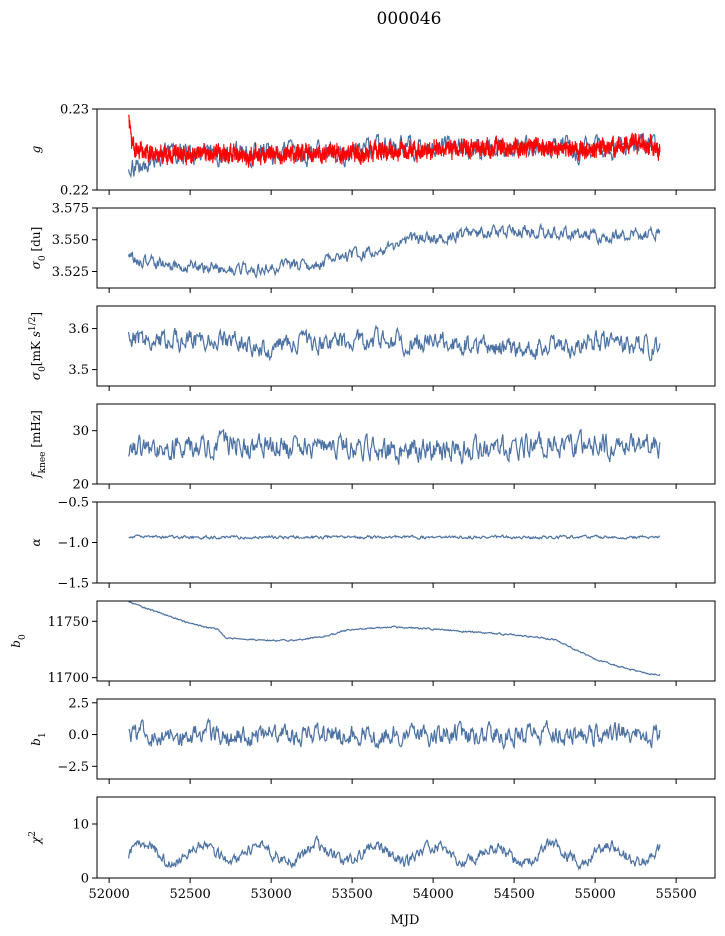 The height and width of the screenshot is (936, 725). I want to click on panel-5-ytick-label-1: −1.5, so click(73, 584).